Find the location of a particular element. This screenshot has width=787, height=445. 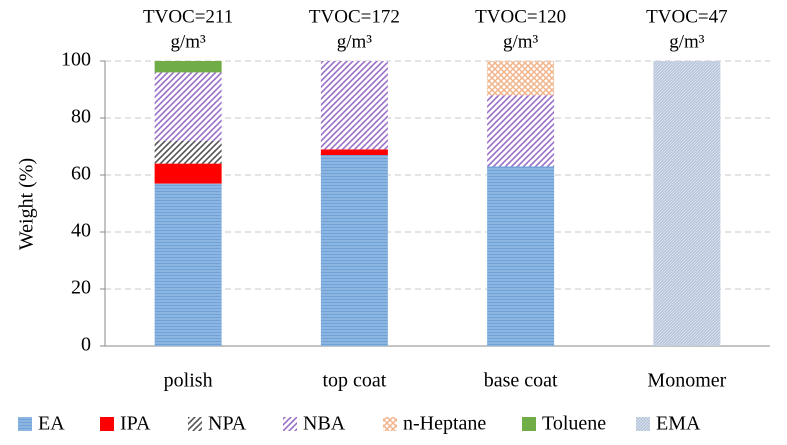

x-tick-label: top coat is located at coordinates (354, 381).